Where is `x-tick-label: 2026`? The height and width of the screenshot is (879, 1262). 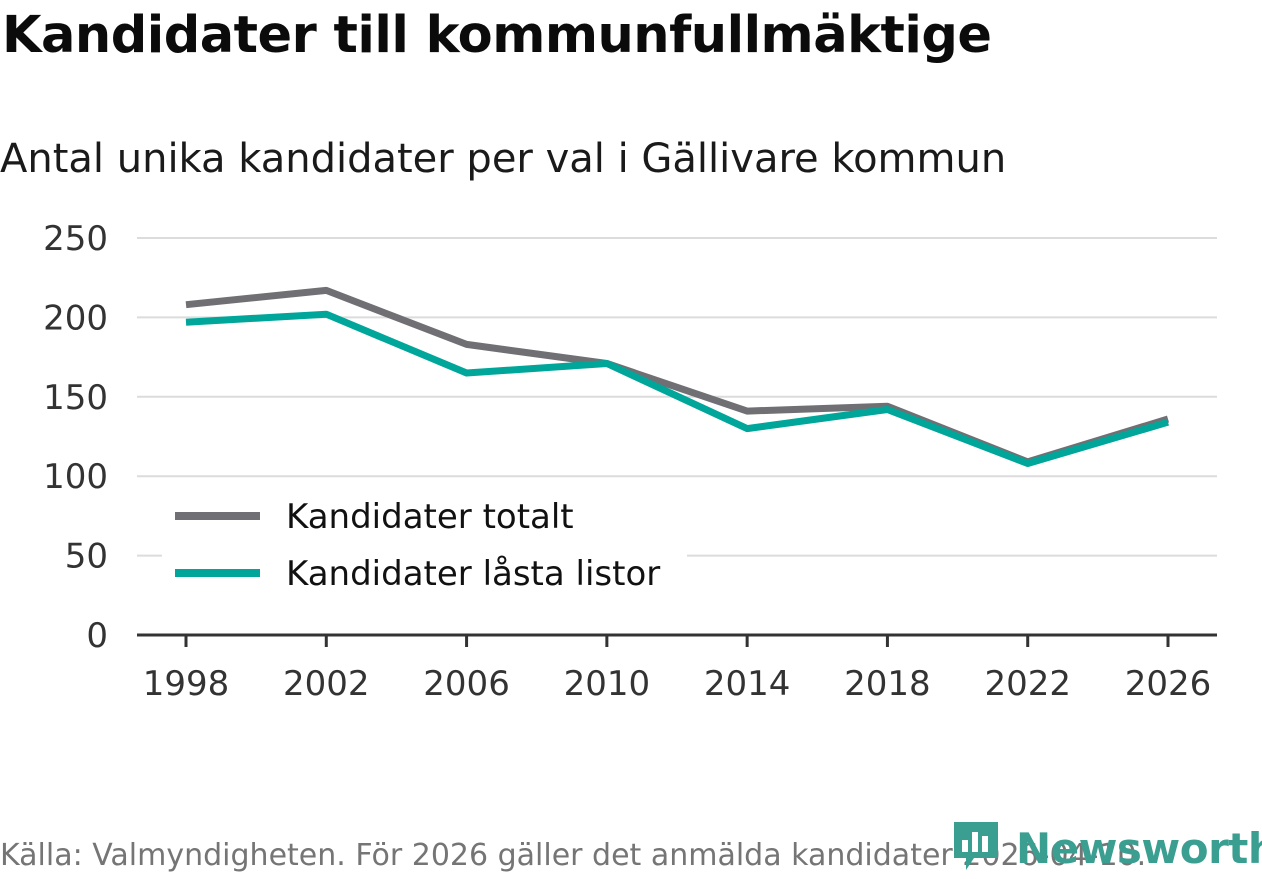 x-tick-label: 2026 is located at coordinates (1168, 684).